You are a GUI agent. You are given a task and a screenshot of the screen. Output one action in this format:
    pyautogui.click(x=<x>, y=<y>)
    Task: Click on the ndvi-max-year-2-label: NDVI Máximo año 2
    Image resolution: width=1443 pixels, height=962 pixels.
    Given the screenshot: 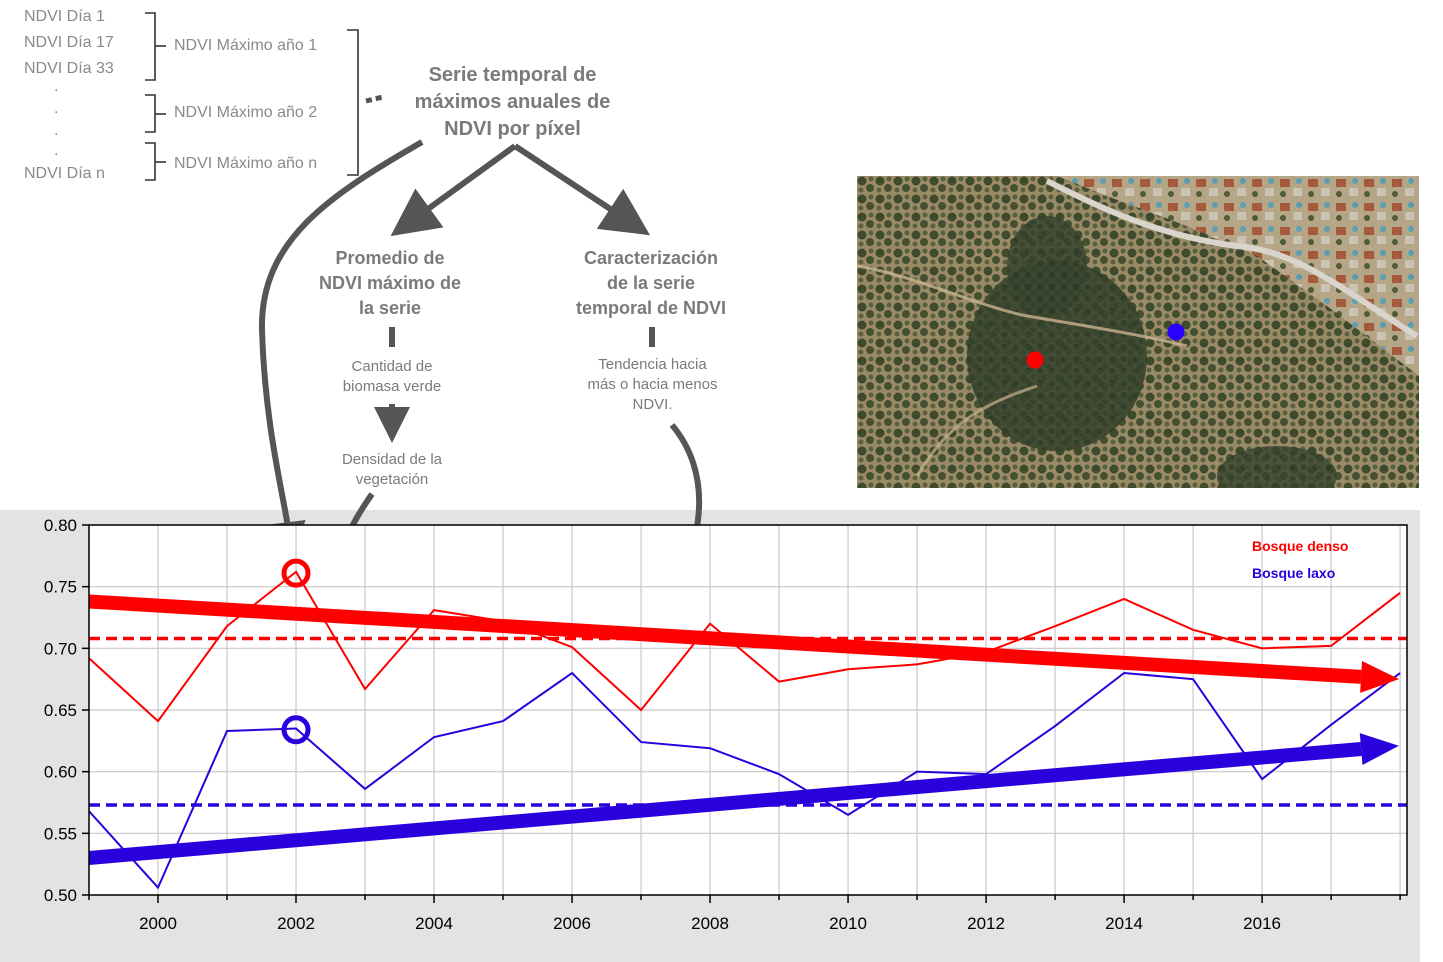 What is the action you would take?
    pyautogui.click(x=246, y=112)
    